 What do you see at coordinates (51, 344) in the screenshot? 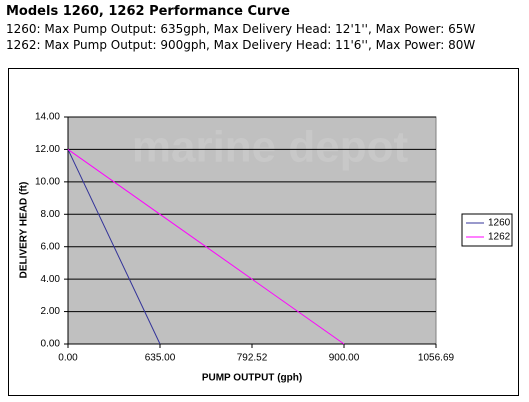
I see `y-tick-label: 0.00` at bounding box center [51, 344].